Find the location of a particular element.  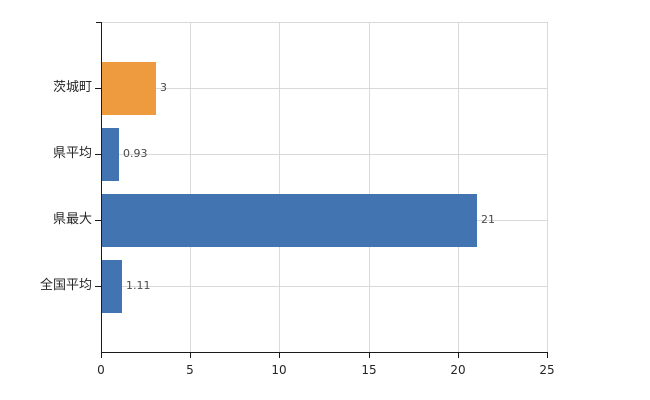

bar-県平均 is located at coordinates (110, 154).